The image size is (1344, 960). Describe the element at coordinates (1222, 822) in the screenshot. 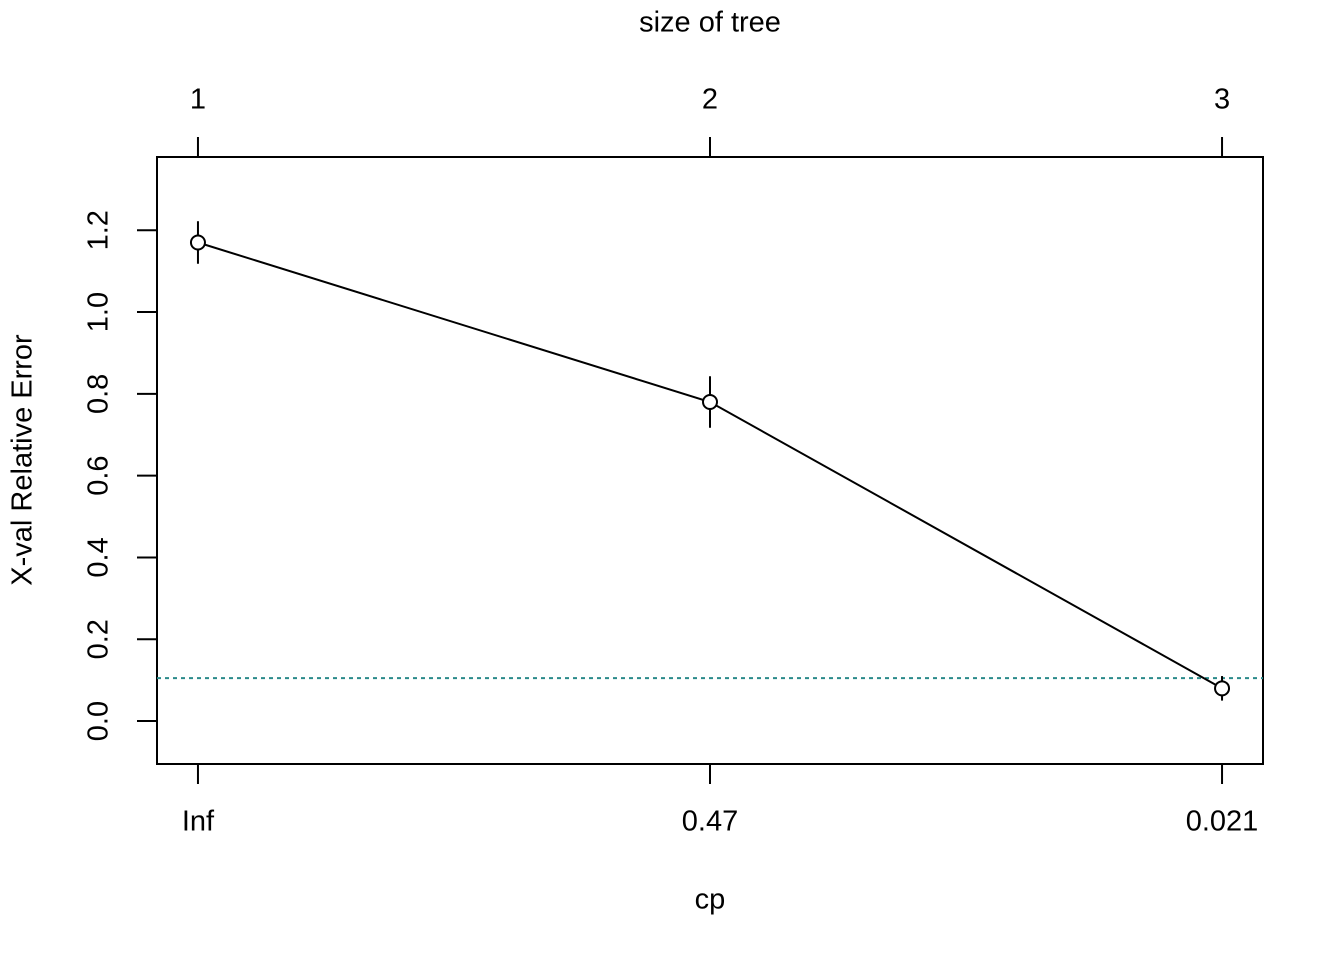

I see `x-tick-label: 0.021` at that location.